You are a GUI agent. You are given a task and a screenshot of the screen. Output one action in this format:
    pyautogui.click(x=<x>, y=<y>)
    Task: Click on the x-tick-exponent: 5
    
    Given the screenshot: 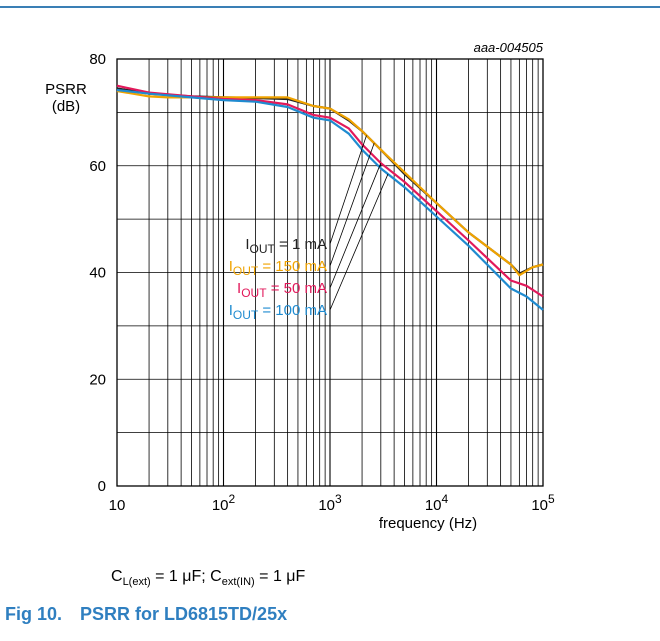 What is the action you would take?
    pyautogui.click(x=551, y=499)
    